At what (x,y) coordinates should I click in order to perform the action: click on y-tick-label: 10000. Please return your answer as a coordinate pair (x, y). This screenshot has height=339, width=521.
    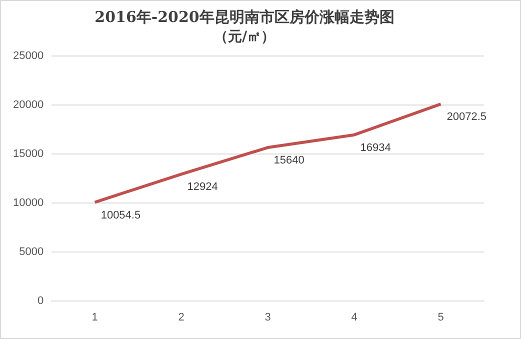
    Looking at the image, I should click on (28, 202).